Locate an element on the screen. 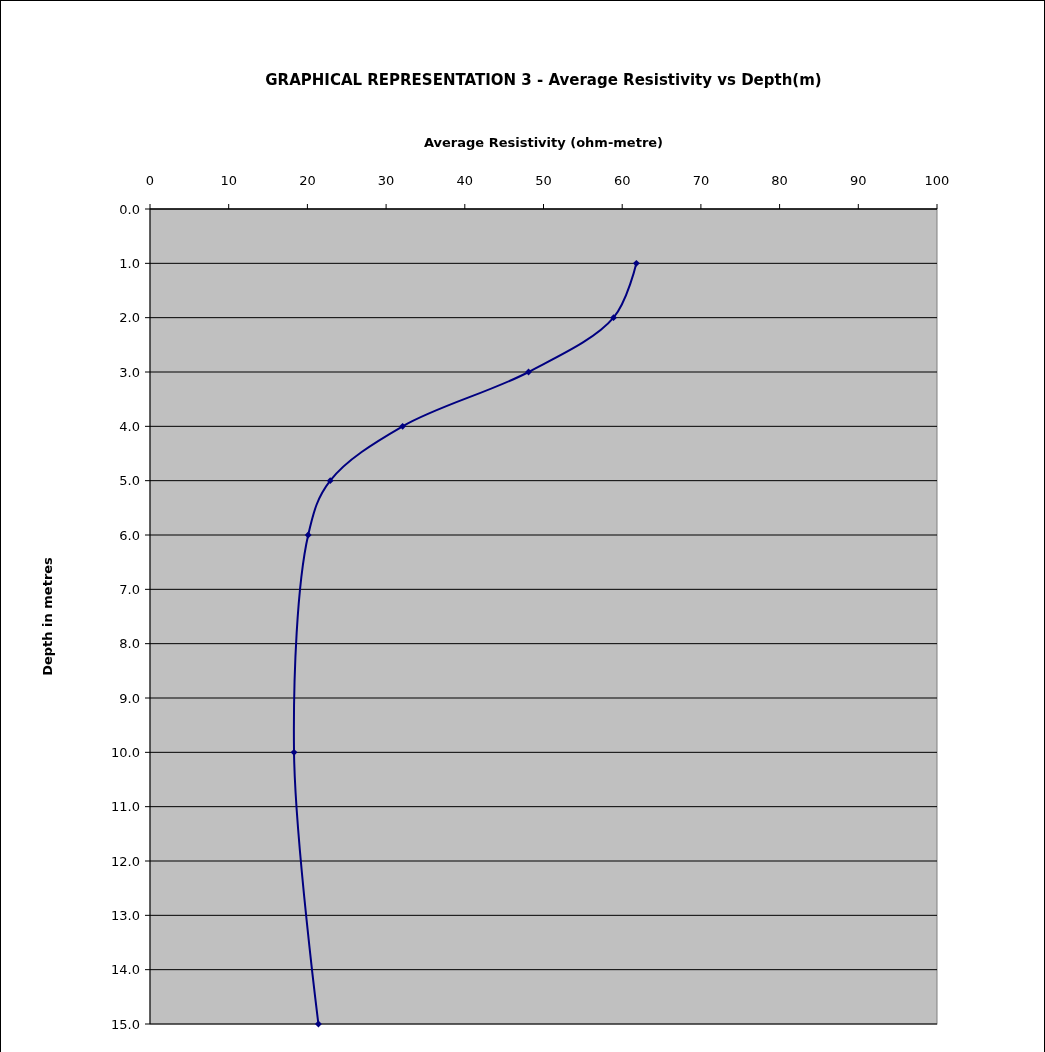  y-tick-label: 15.0 is located at coordinates (125, 1024).